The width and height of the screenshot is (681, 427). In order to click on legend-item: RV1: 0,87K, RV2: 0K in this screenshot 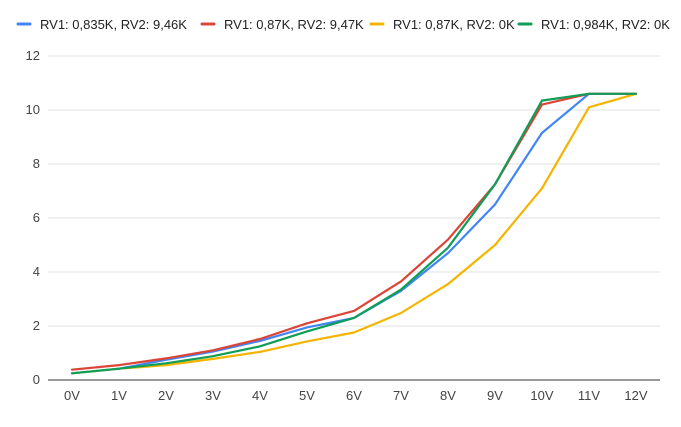, I will do `click(442, 24)`.